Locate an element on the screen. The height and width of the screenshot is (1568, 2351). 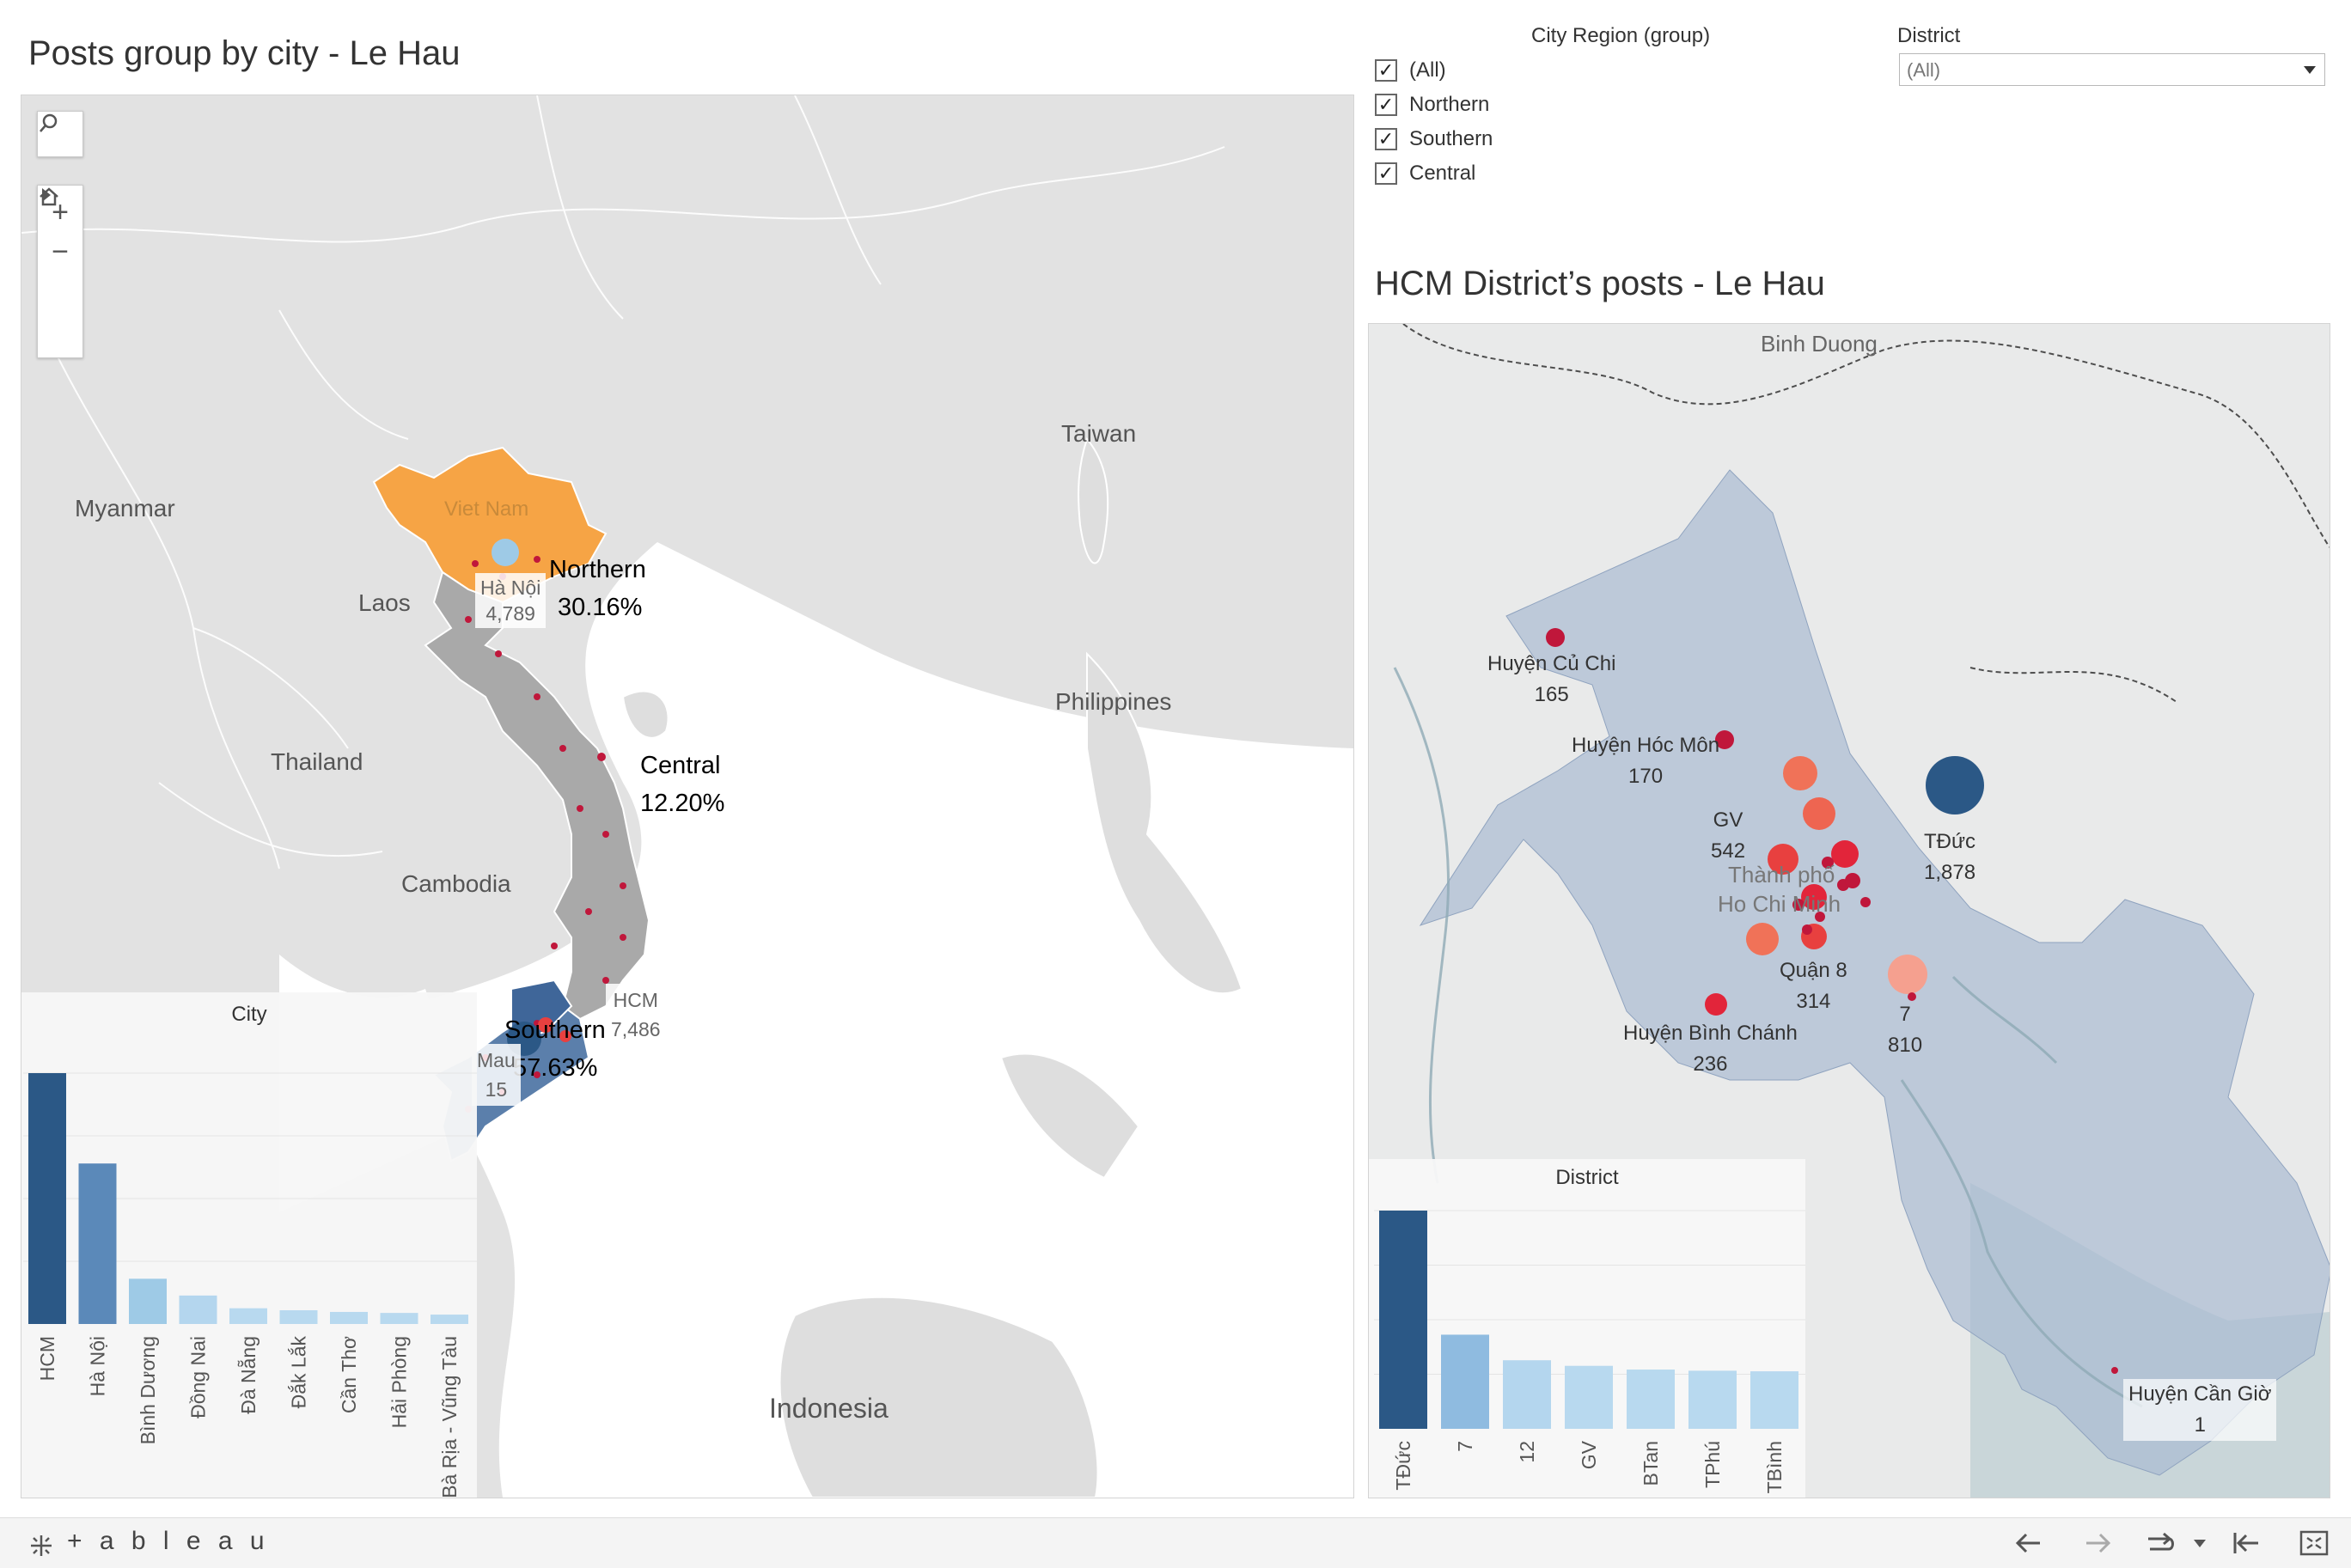
region-southern-label: Southern 57.63% is located at coordinates (555, 1049).